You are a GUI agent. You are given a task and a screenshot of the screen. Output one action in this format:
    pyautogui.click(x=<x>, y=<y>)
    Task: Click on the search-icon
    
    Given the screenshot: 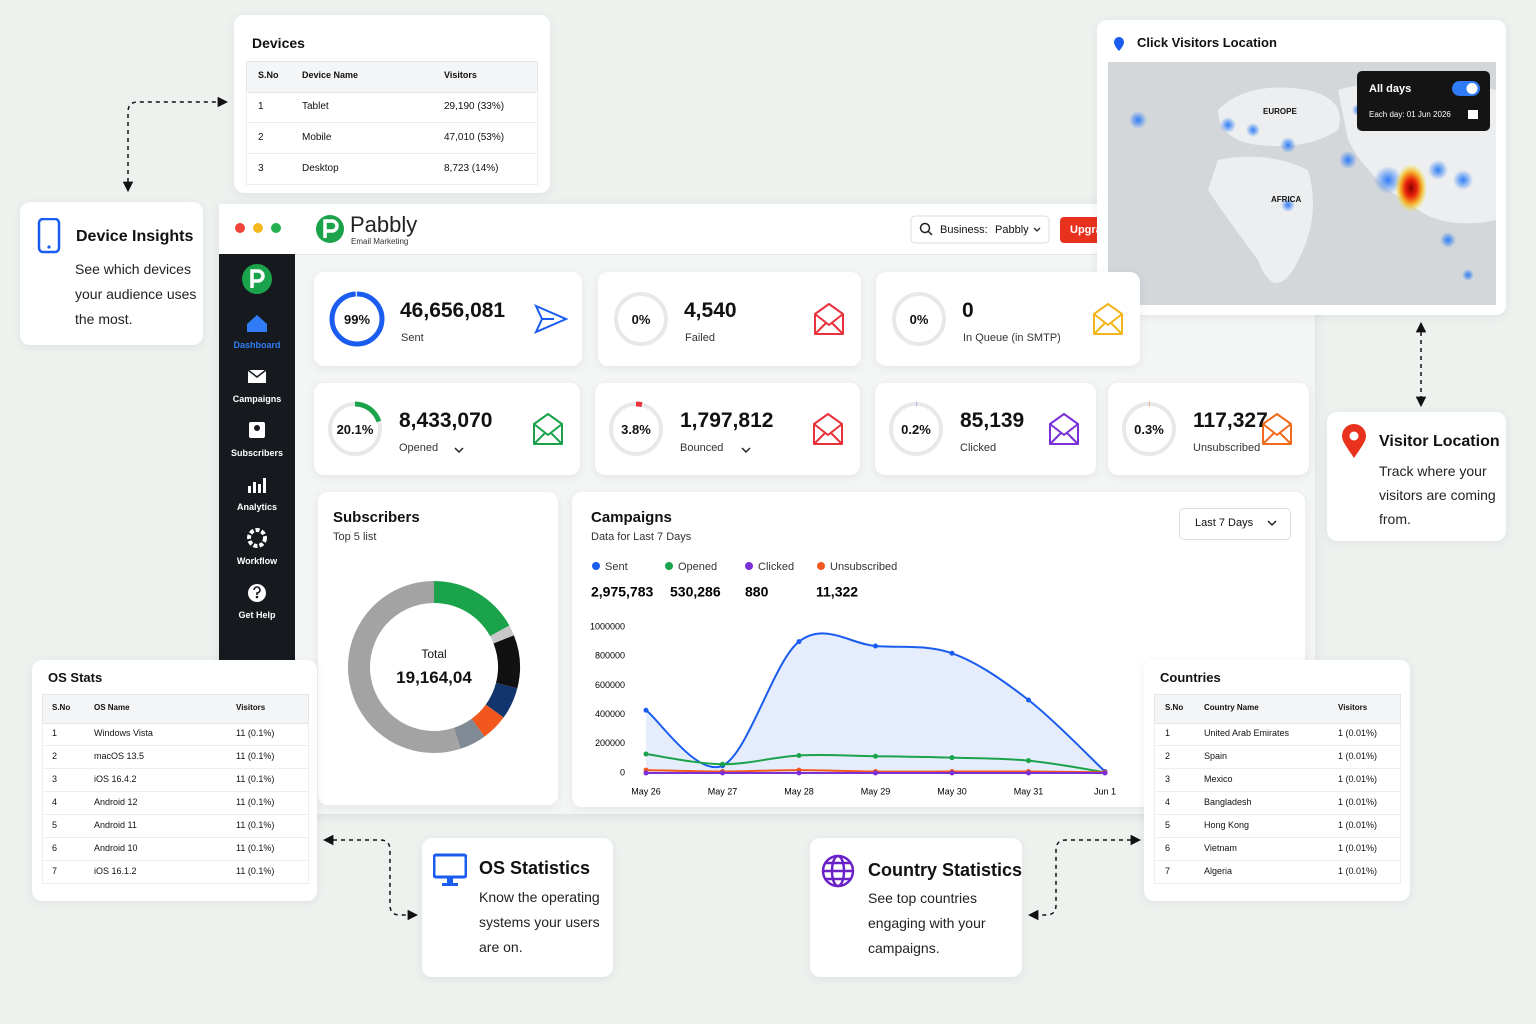 What is the action you would take?
    pyautogui.click(x=925, y=228)
    